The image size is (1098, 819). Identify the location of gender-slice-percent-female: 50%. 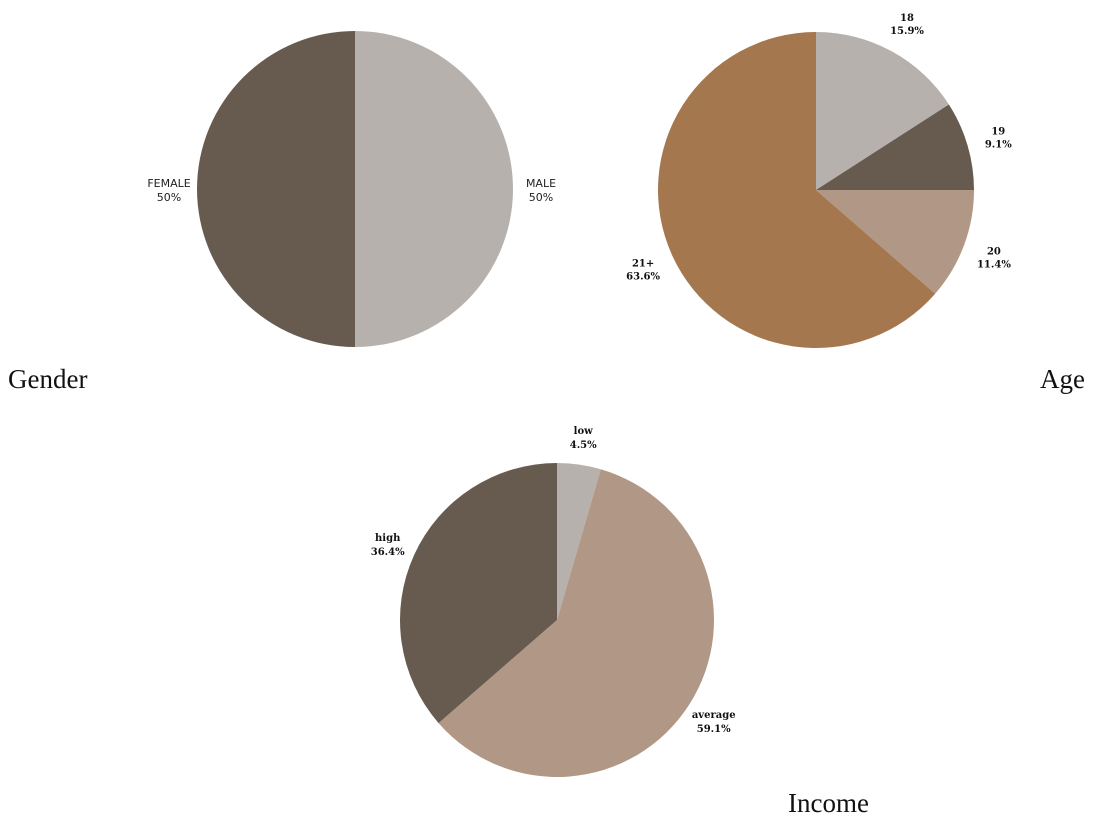
(169, 197).